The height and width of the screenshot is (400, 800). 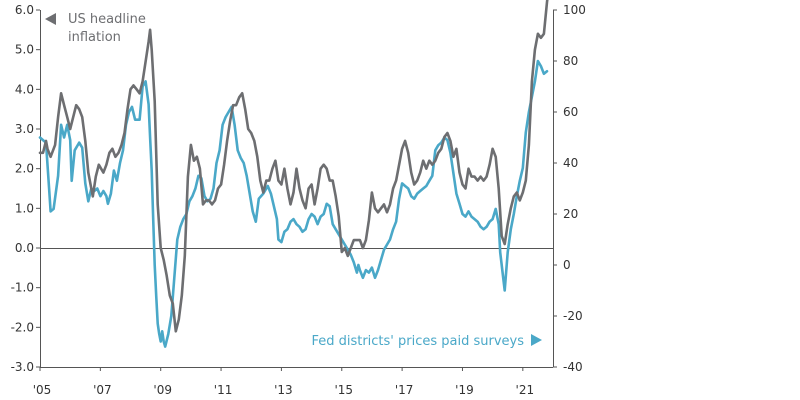 I want to click on left-series-annotation: US headline inflation, so click(x=95, y=28).